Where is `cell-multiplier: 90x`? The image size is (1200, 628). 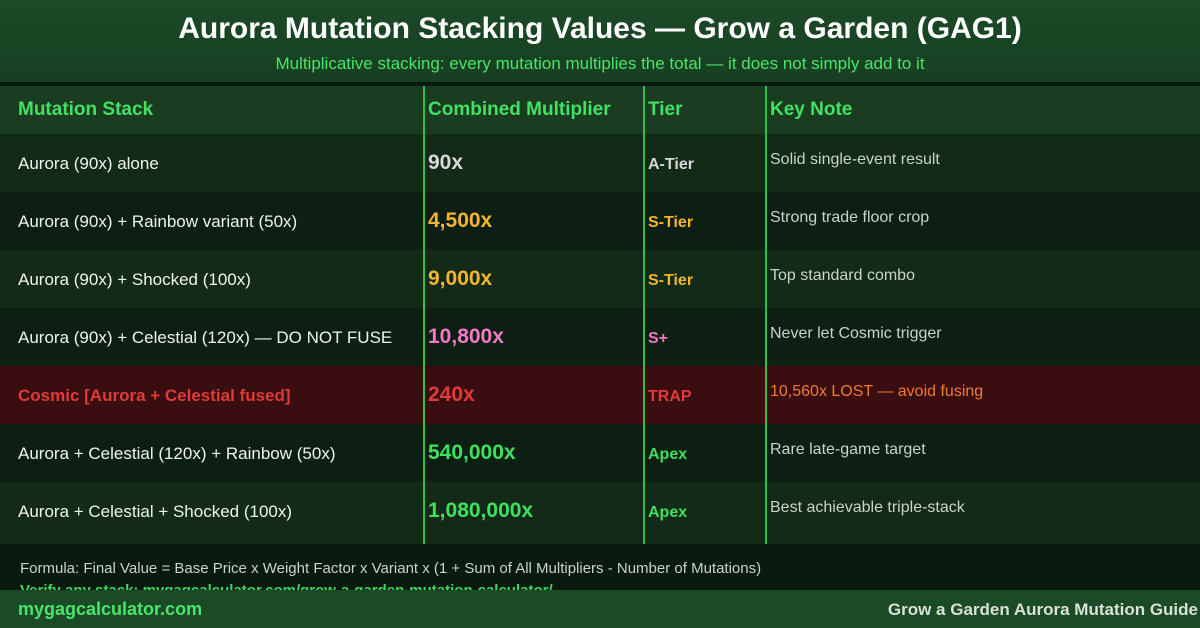
cell-multiplier: 90x is located at coordinates (446, 162).